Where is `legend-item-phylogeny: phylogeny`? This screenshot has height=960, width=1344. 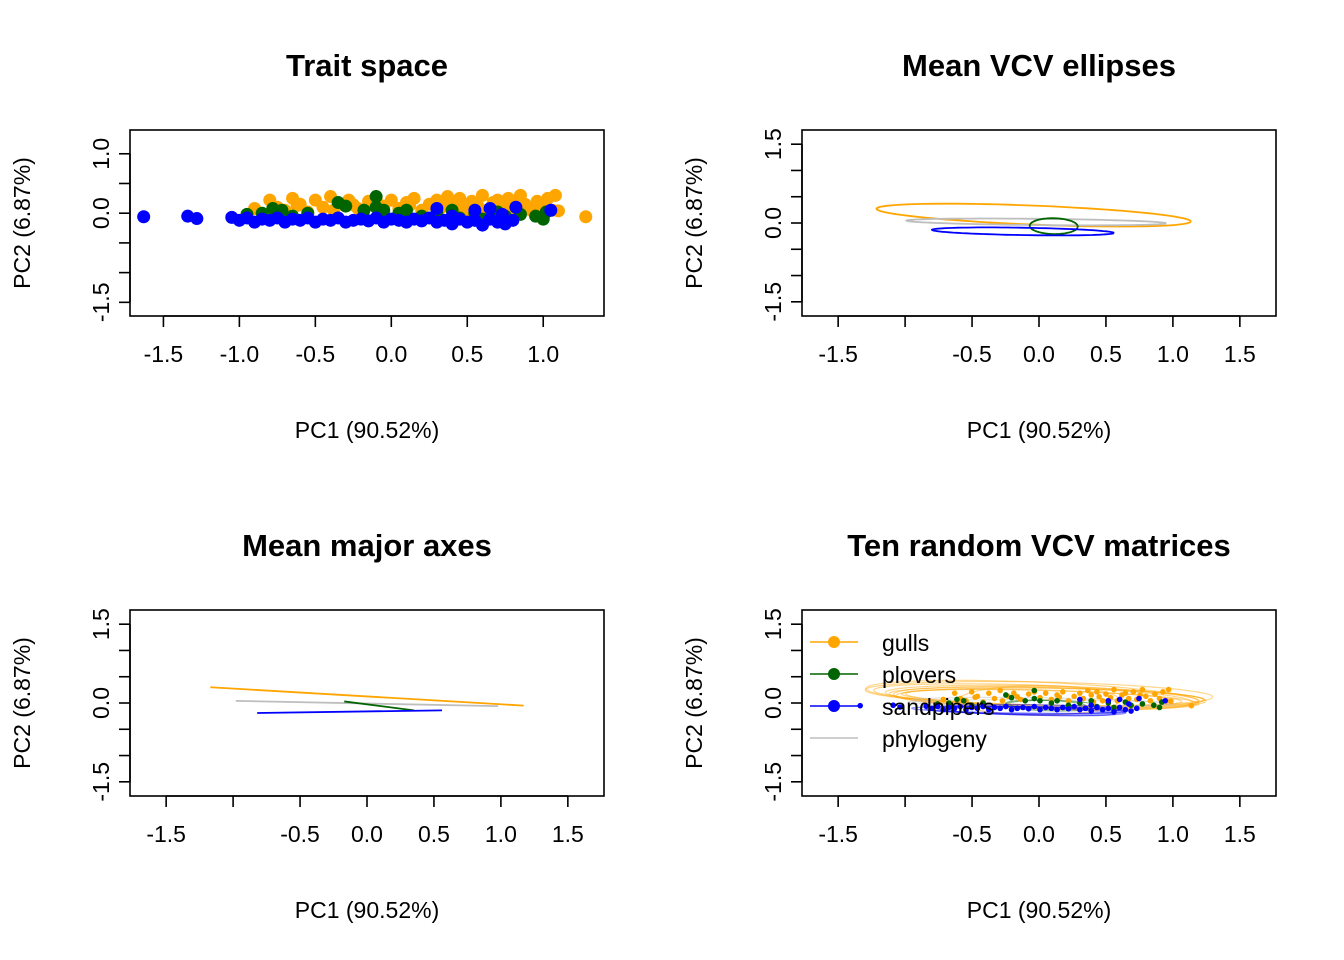 legend-item-phylogeny: phylogeny is located at coordinates (898, 739).